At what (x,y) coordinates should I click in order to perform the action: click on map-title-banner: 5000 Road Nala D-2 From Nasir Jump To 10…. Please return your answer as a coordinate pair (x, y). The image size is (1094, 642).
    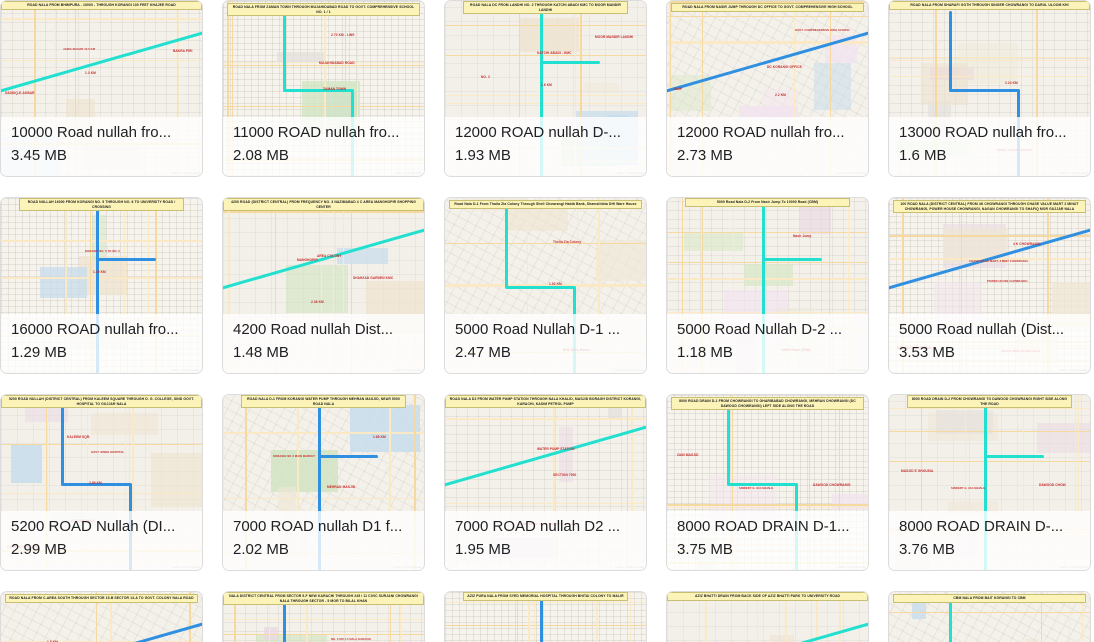
    Looking at the image, I should click on (767, 202).